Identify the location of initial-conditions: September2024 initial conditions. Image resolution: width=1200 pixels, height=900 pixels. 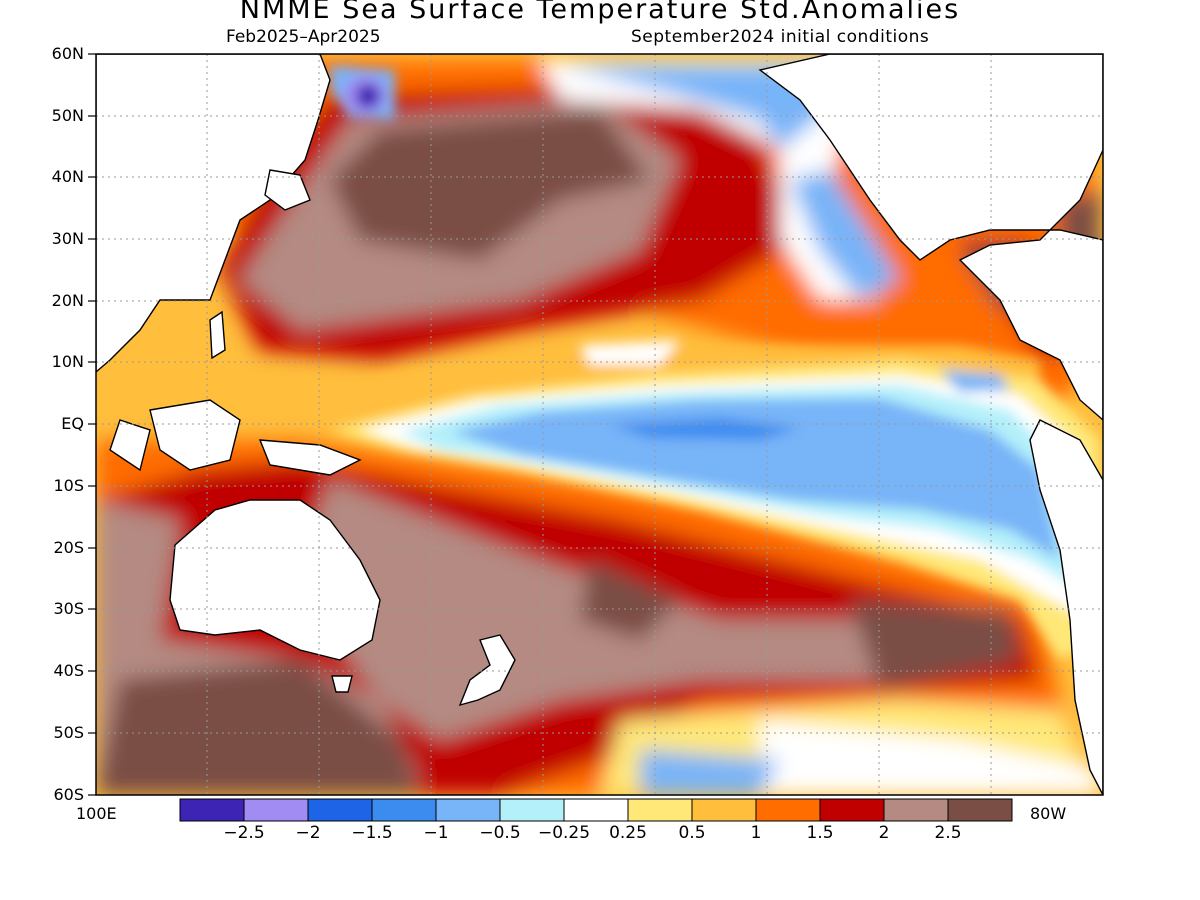
(780, 37).